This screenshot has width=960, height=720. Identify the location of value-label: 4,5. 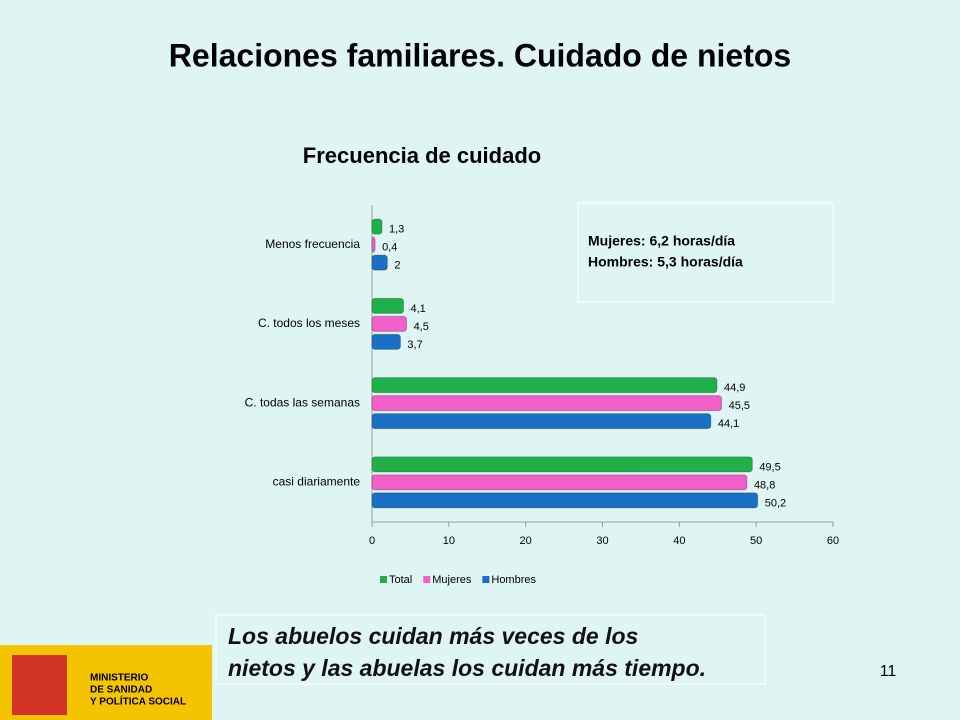
(421, 327).